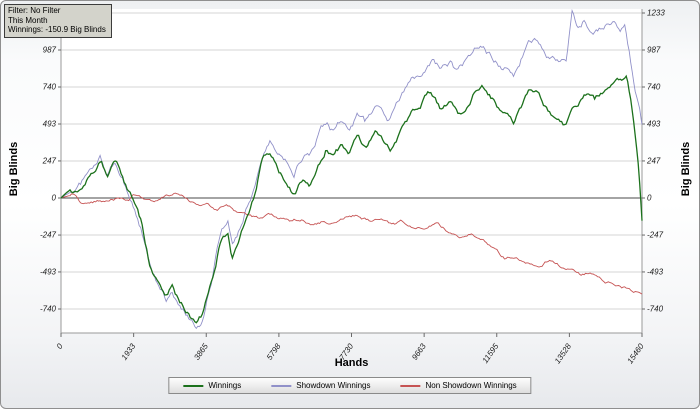 The width and height of the screenshot is (700, 409). Describe the element at coordinates (351, 363) in the screenshot. I see `x-axis-label: Hands` at that location.